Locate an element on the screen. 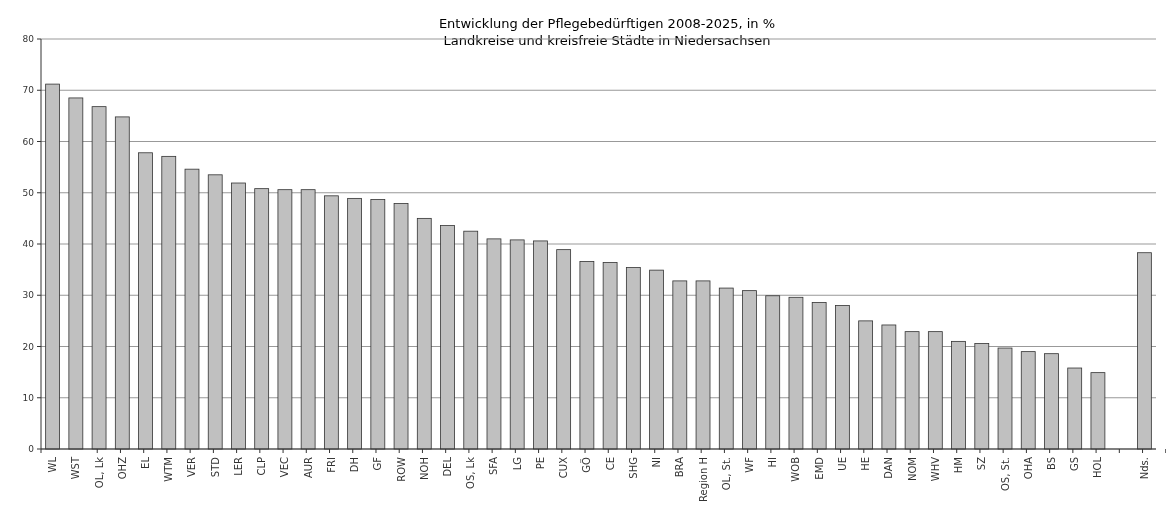 The height and width of the screenshot is (525, 1174). x-tick-label: UE is located at coordinates (842, 464).